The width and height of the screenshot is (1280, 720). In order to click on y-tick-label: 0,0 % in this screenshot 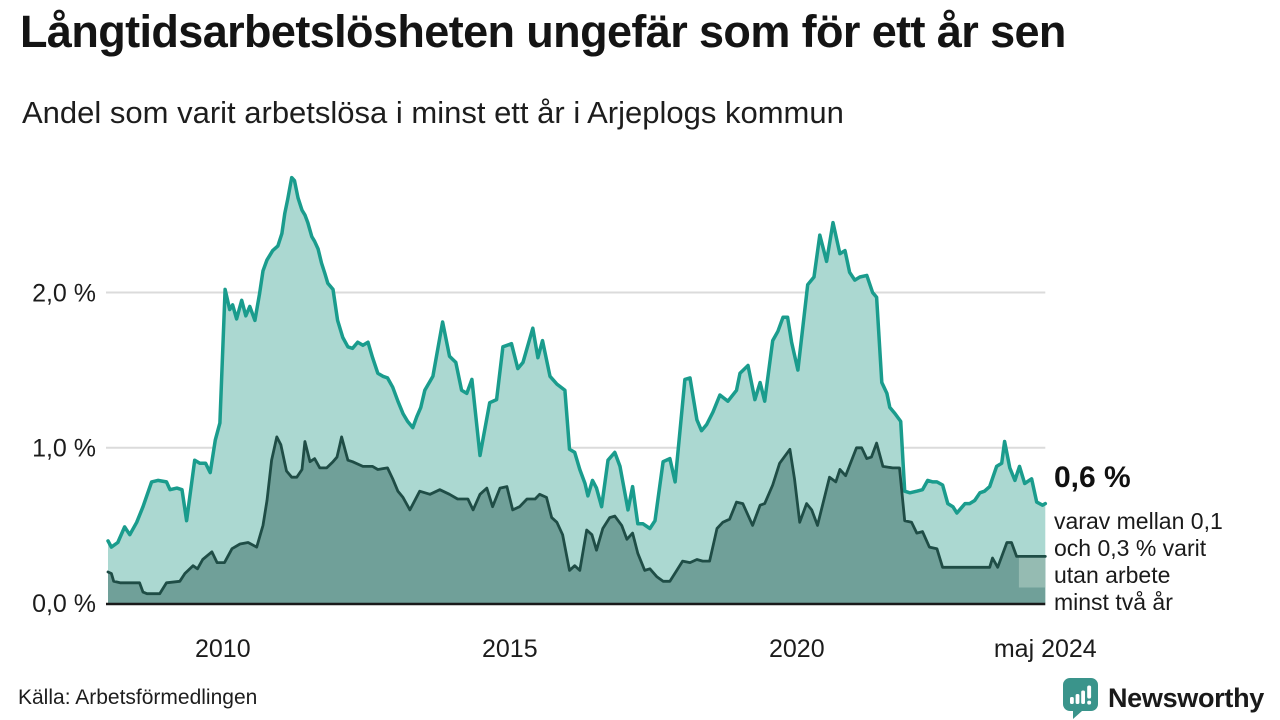, I will do `click(64, 604)`.